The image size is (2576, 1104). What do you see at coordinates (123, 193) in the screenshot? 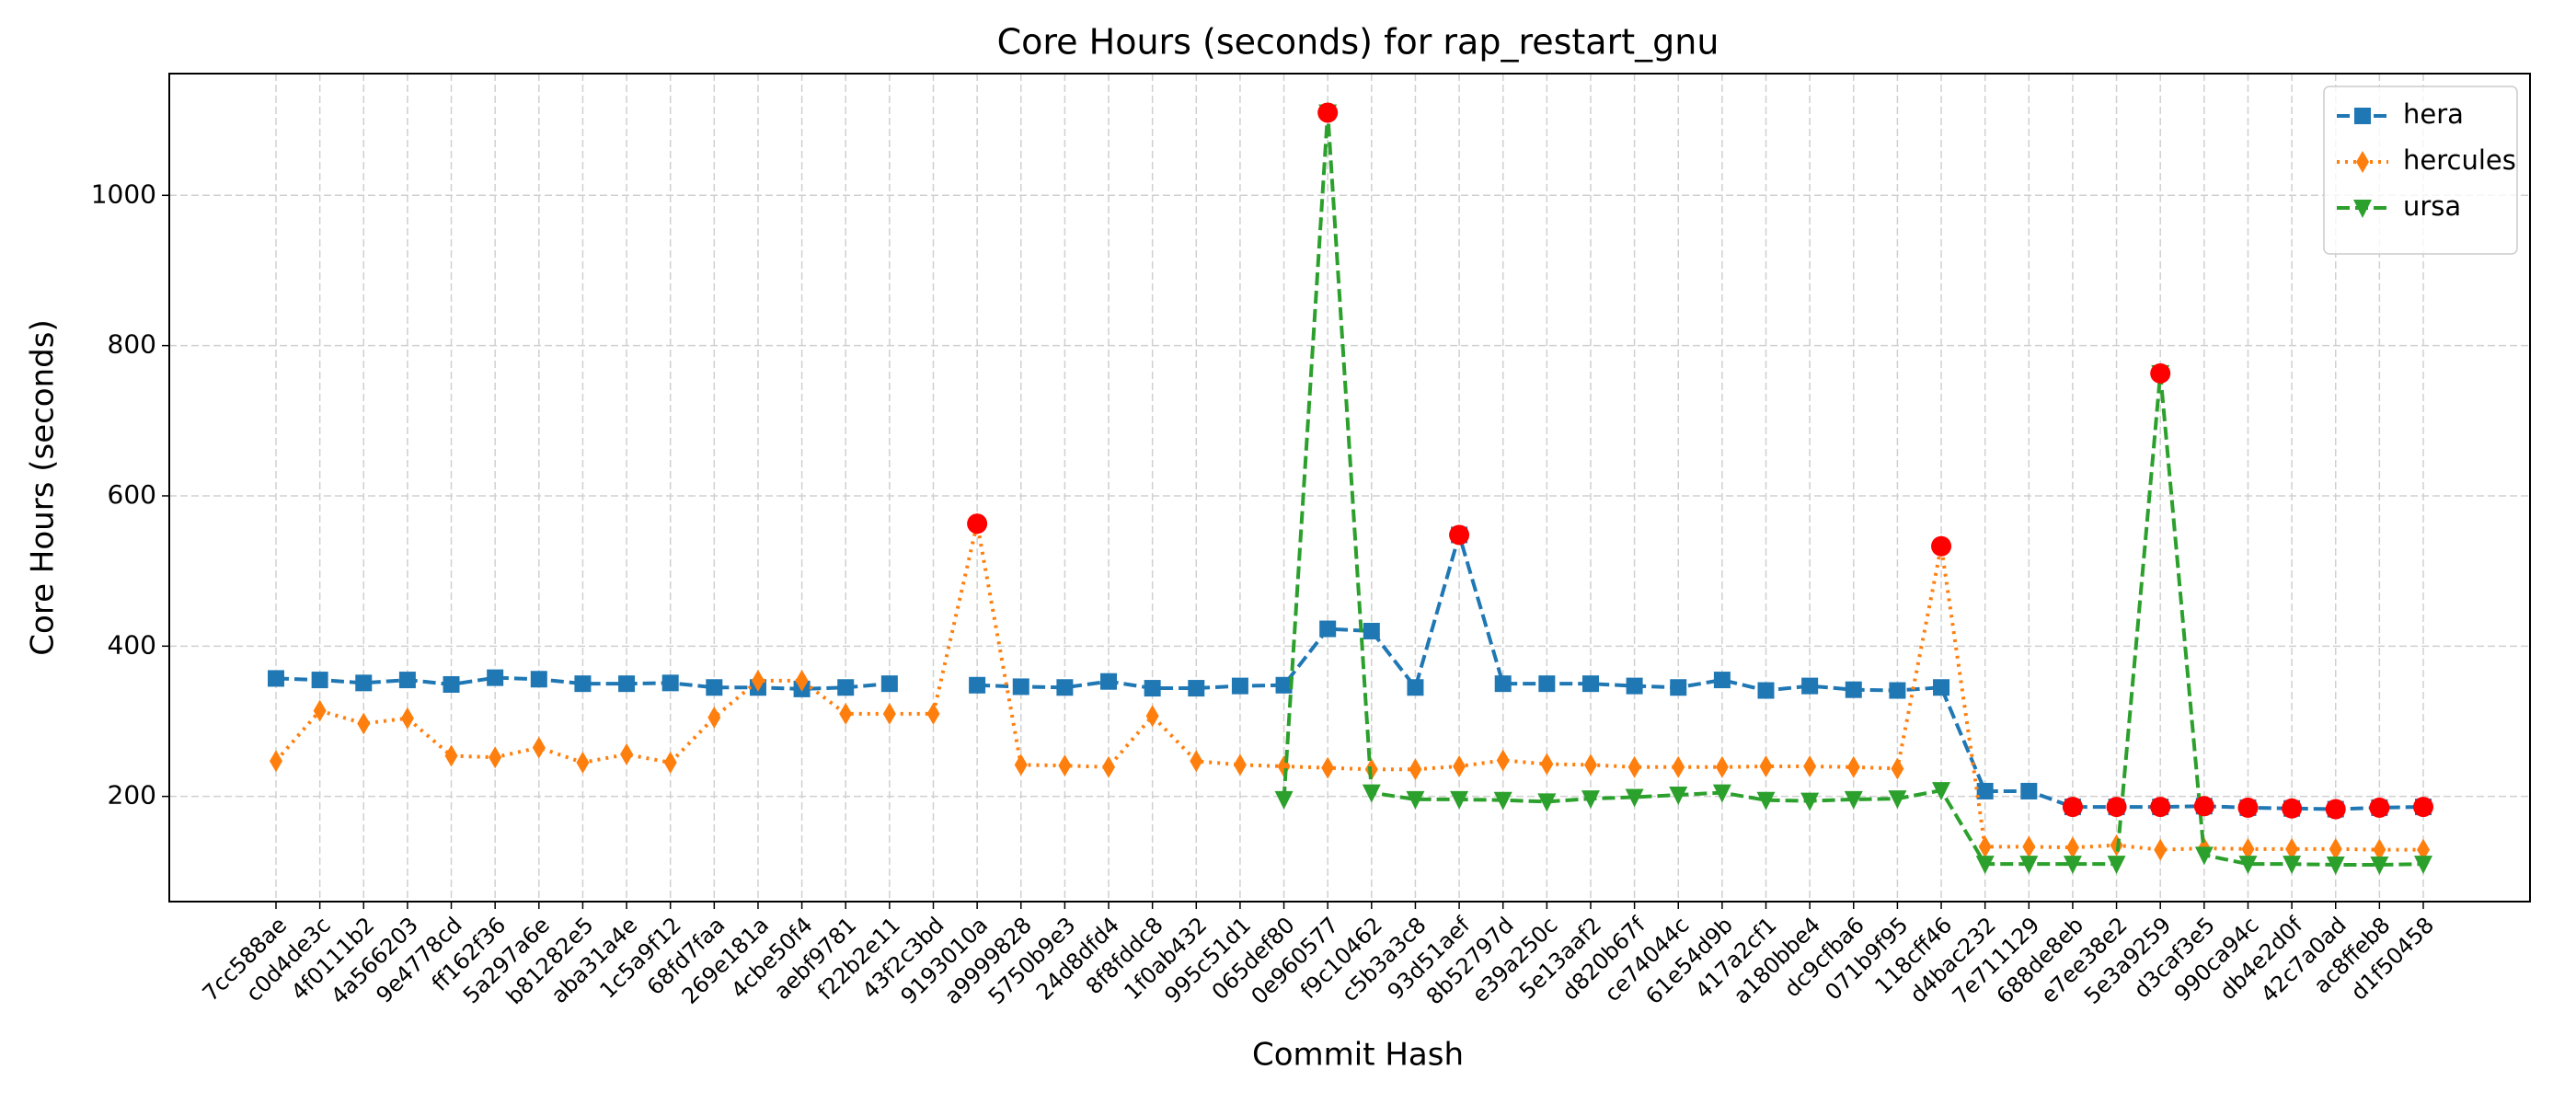
I see `y-tick-label: 1000` at bounding box center [123, 193].